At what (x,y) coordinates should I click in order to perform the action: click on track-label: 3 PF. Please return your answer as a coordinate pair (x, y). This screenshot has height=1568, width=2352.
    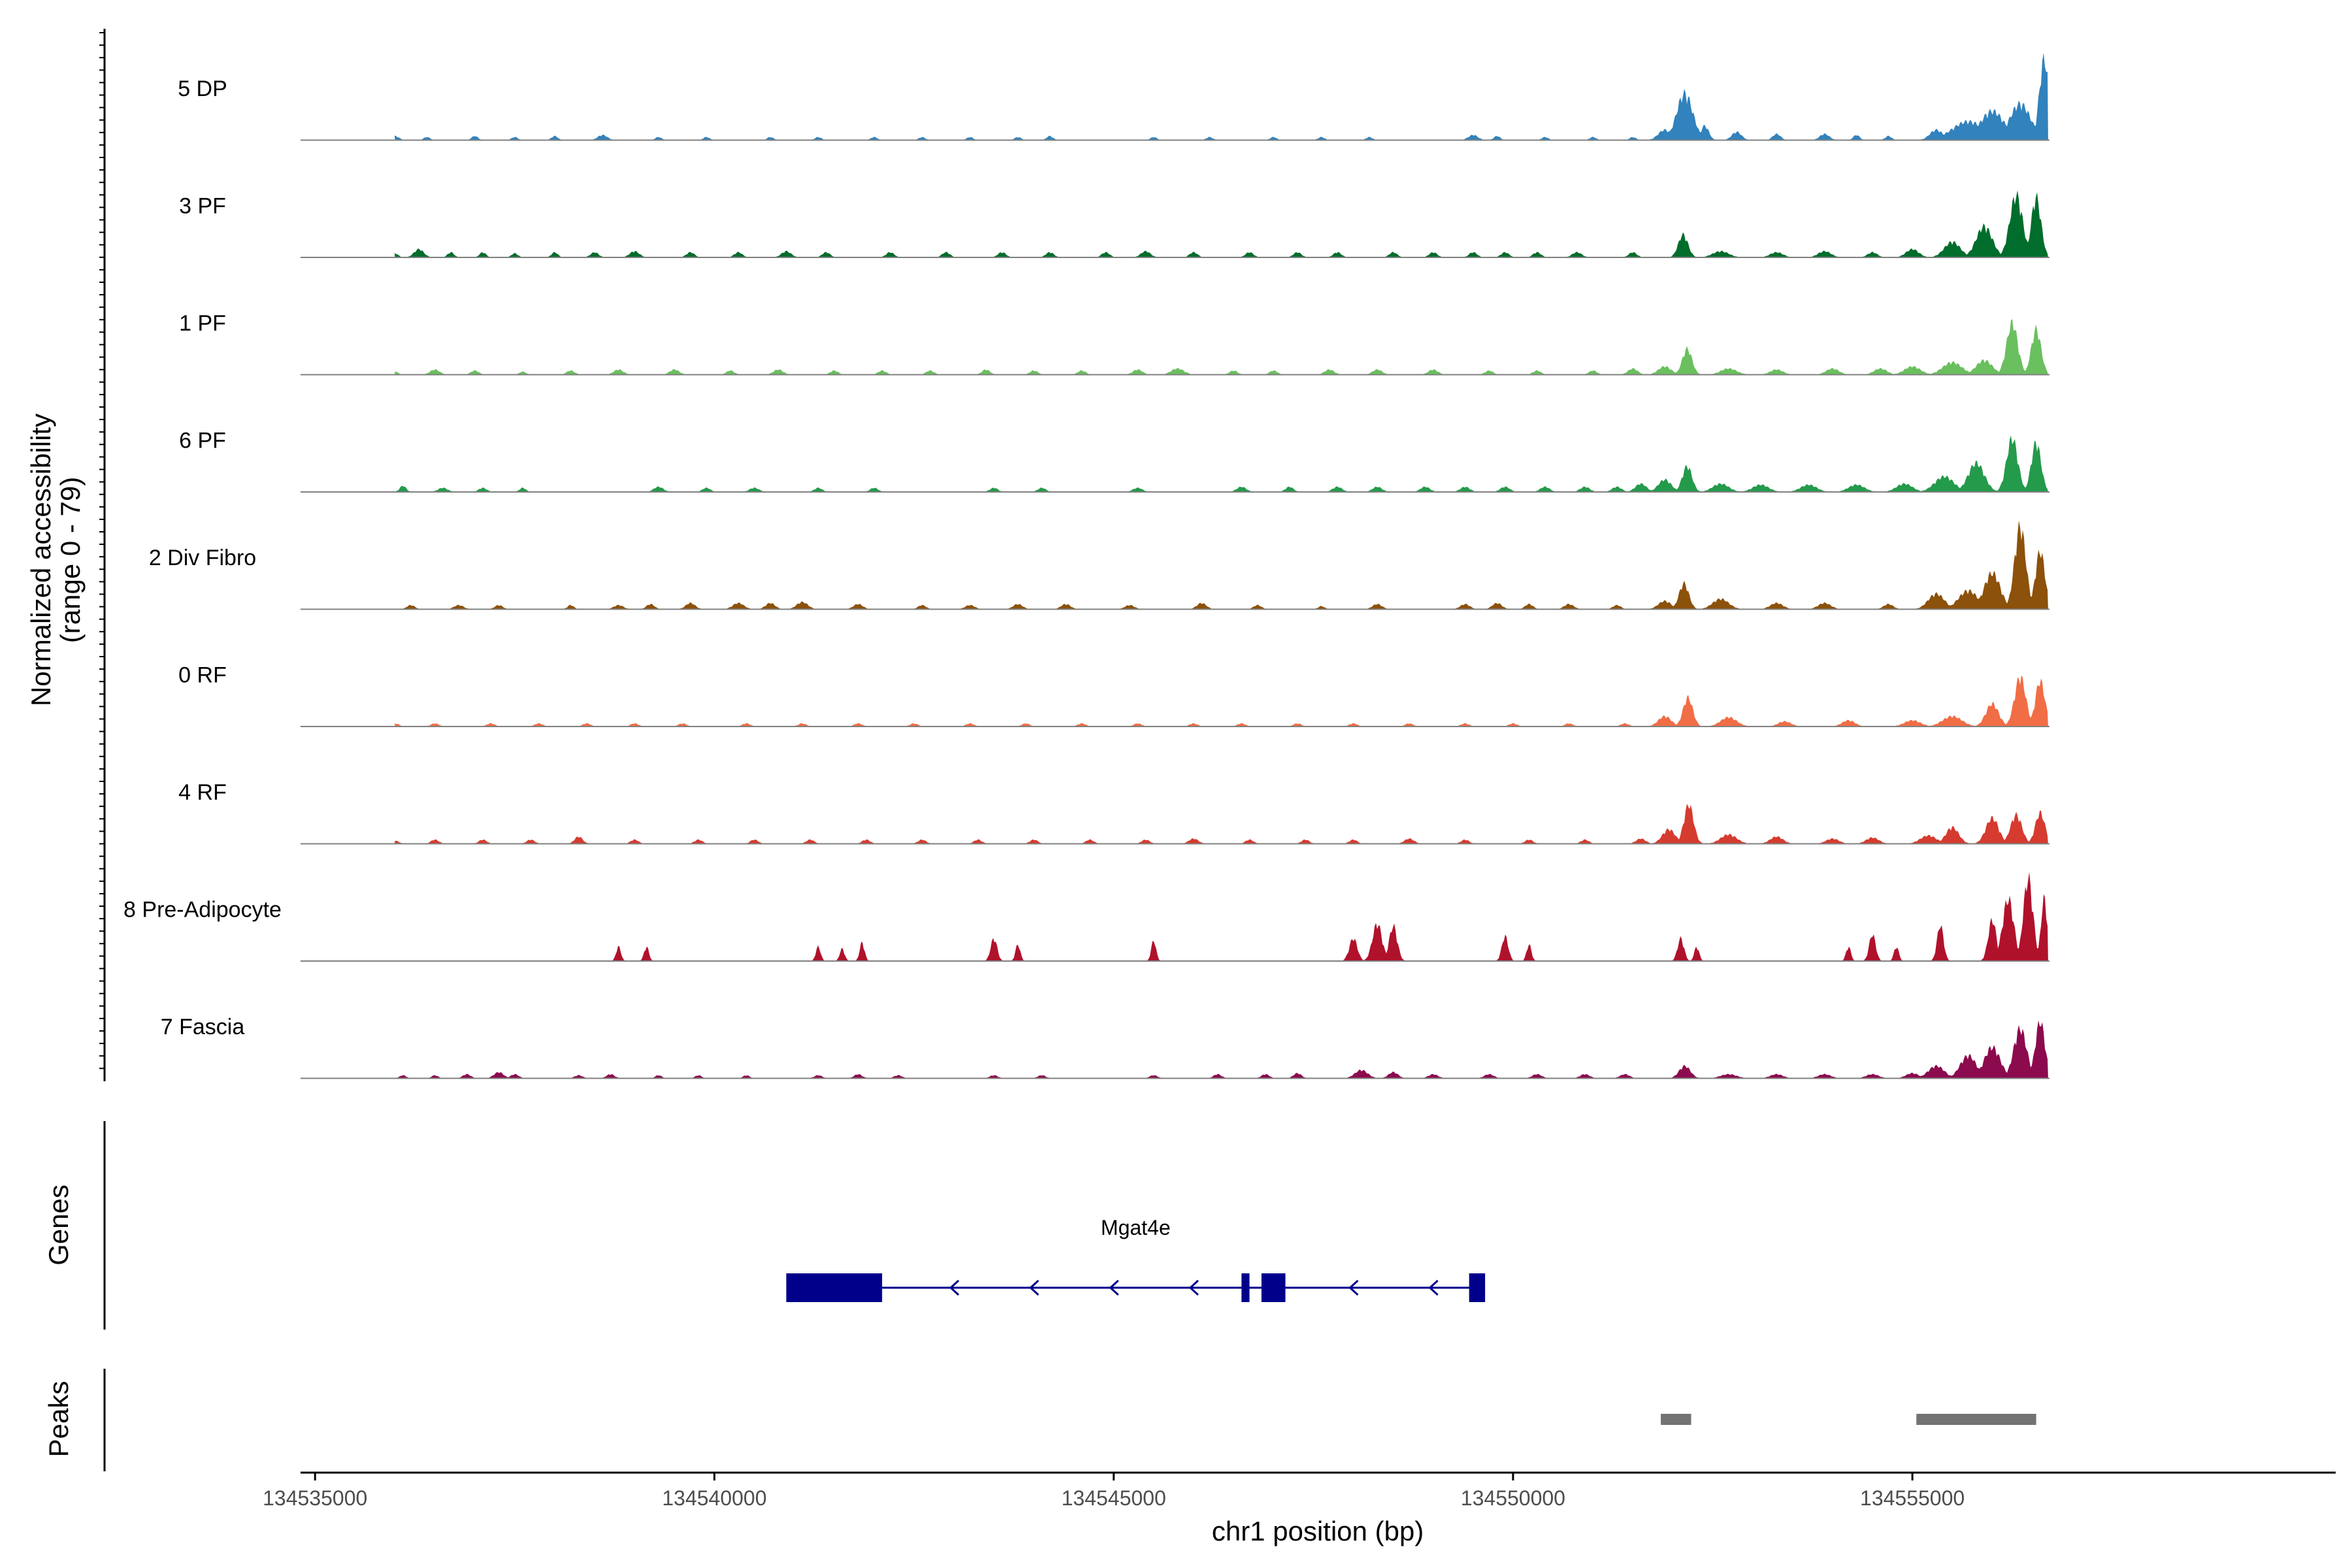
    Looking at the image, I should click on (202, 206).